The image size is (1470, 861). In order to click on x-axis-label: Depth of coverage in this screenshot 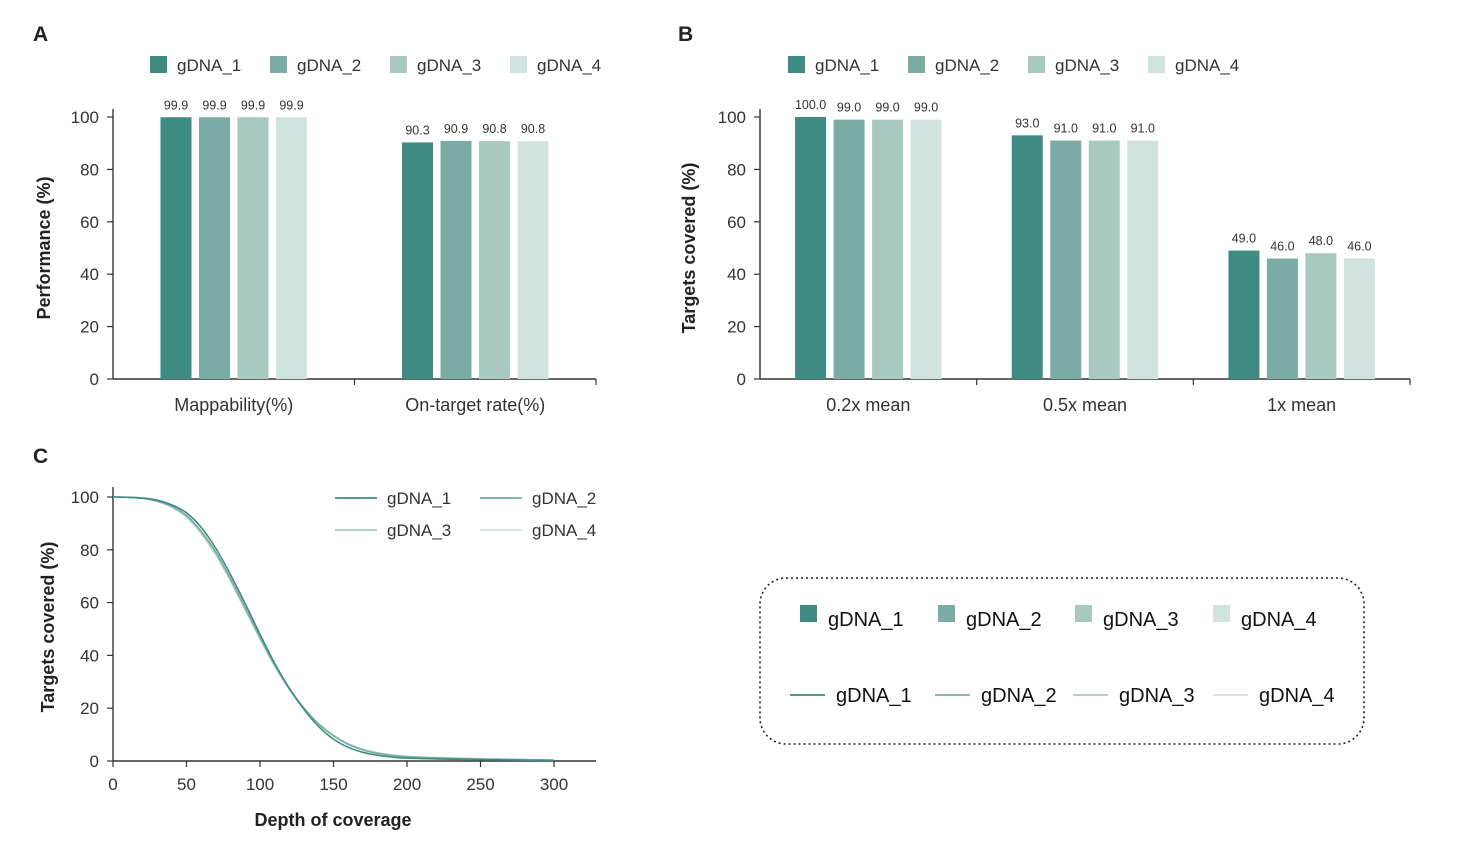, I will do `click(332, 820)`.